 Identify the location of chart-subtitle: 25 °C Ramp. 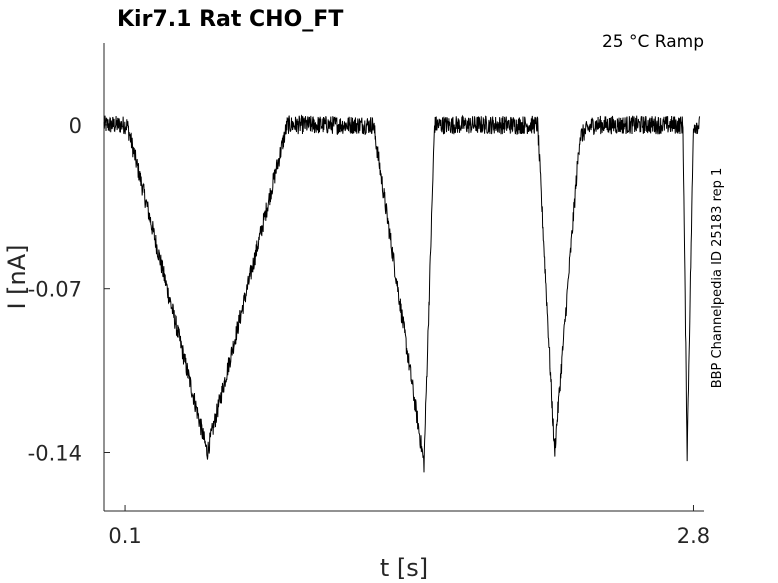
(653, 42).